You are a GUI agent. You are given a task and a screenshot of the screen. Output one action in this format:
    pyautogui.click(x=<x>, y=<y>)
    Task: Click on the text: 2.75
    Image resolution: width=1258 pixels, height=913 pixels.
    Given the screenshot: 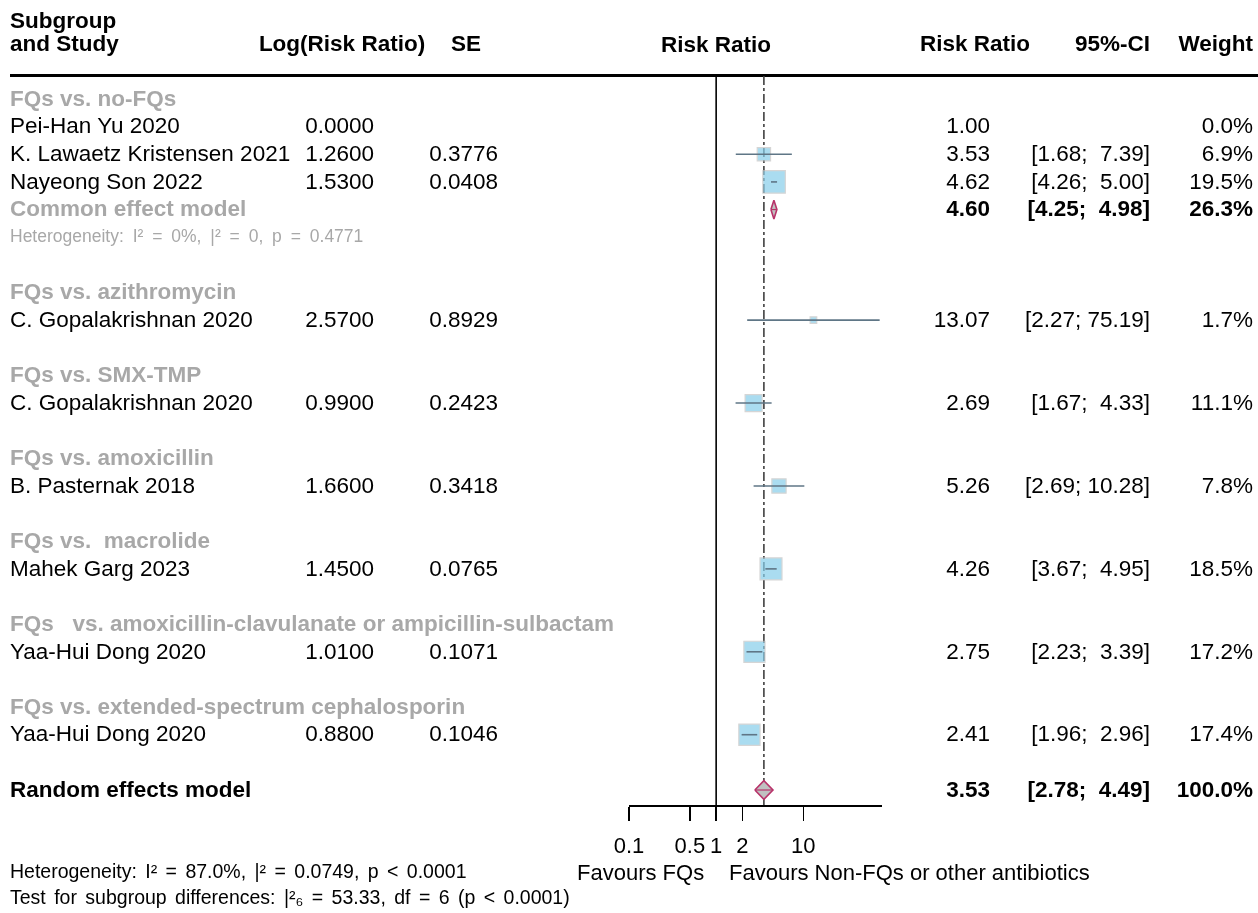 What is the action you would take?
    pyautogui.click(x=968, y=651)
    